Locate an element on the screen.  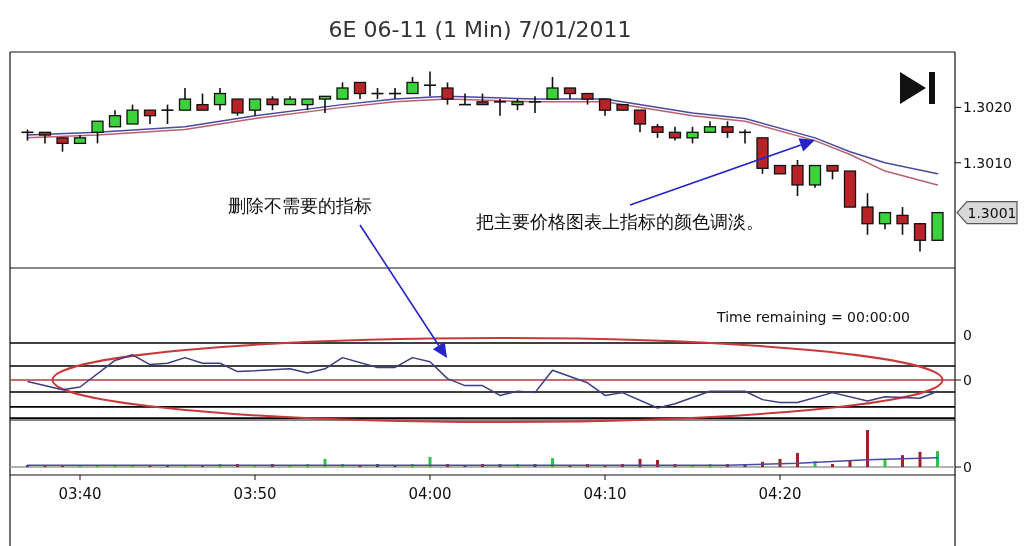
chart-title: 6E 06-11 (1 Min) 7/01/2011 is located at coordinates (480, 29).